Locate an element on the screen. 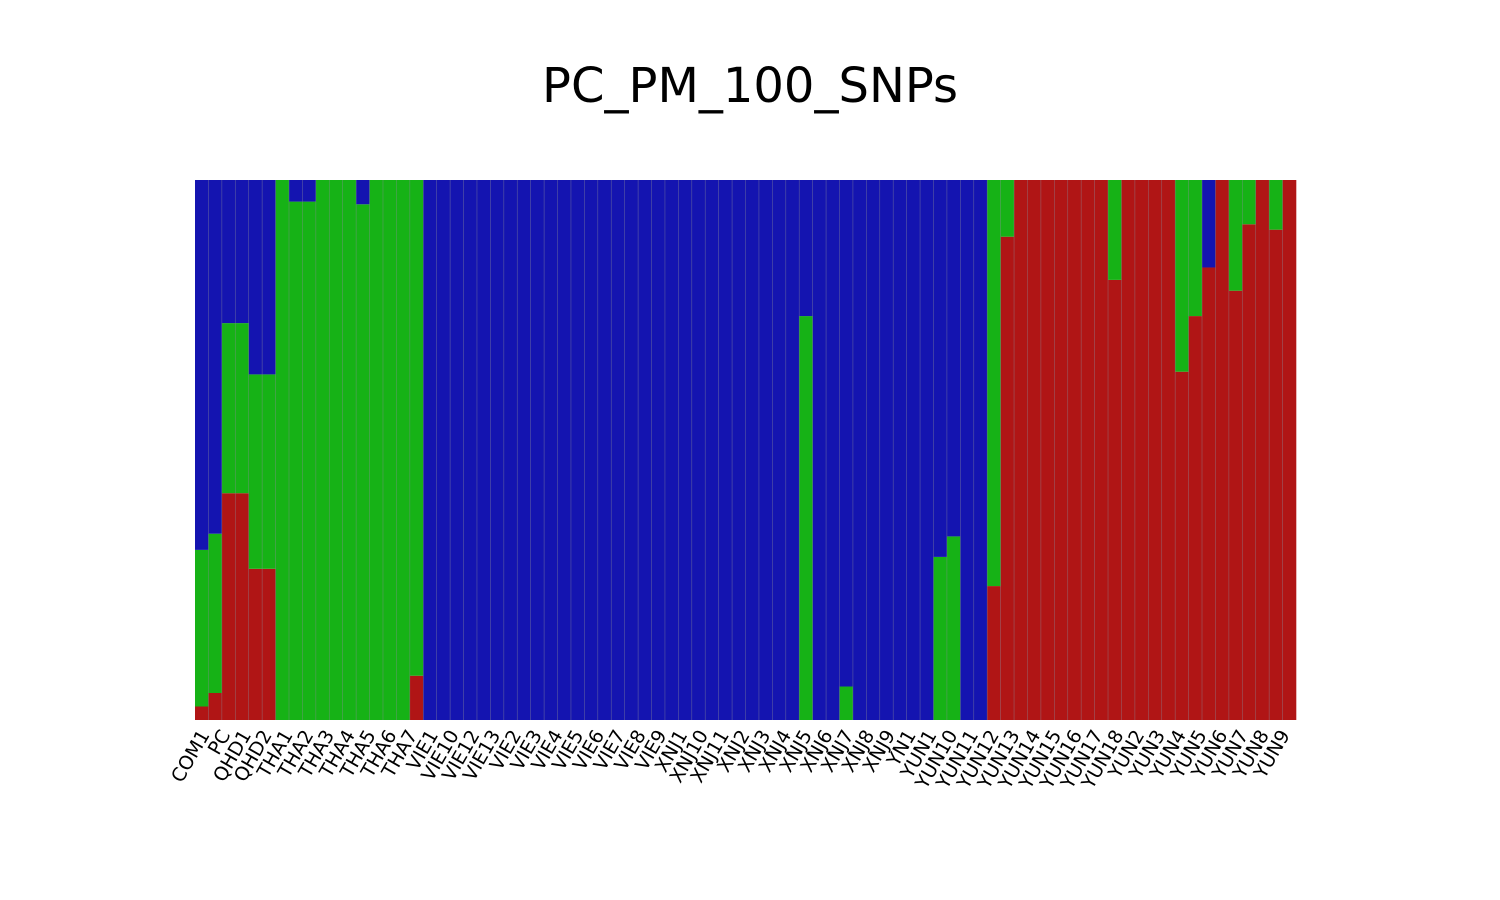 This screenshot has height=900, width=1500. chart-title: PC_PM_100_SNPs is located at coordinates (750, 86).